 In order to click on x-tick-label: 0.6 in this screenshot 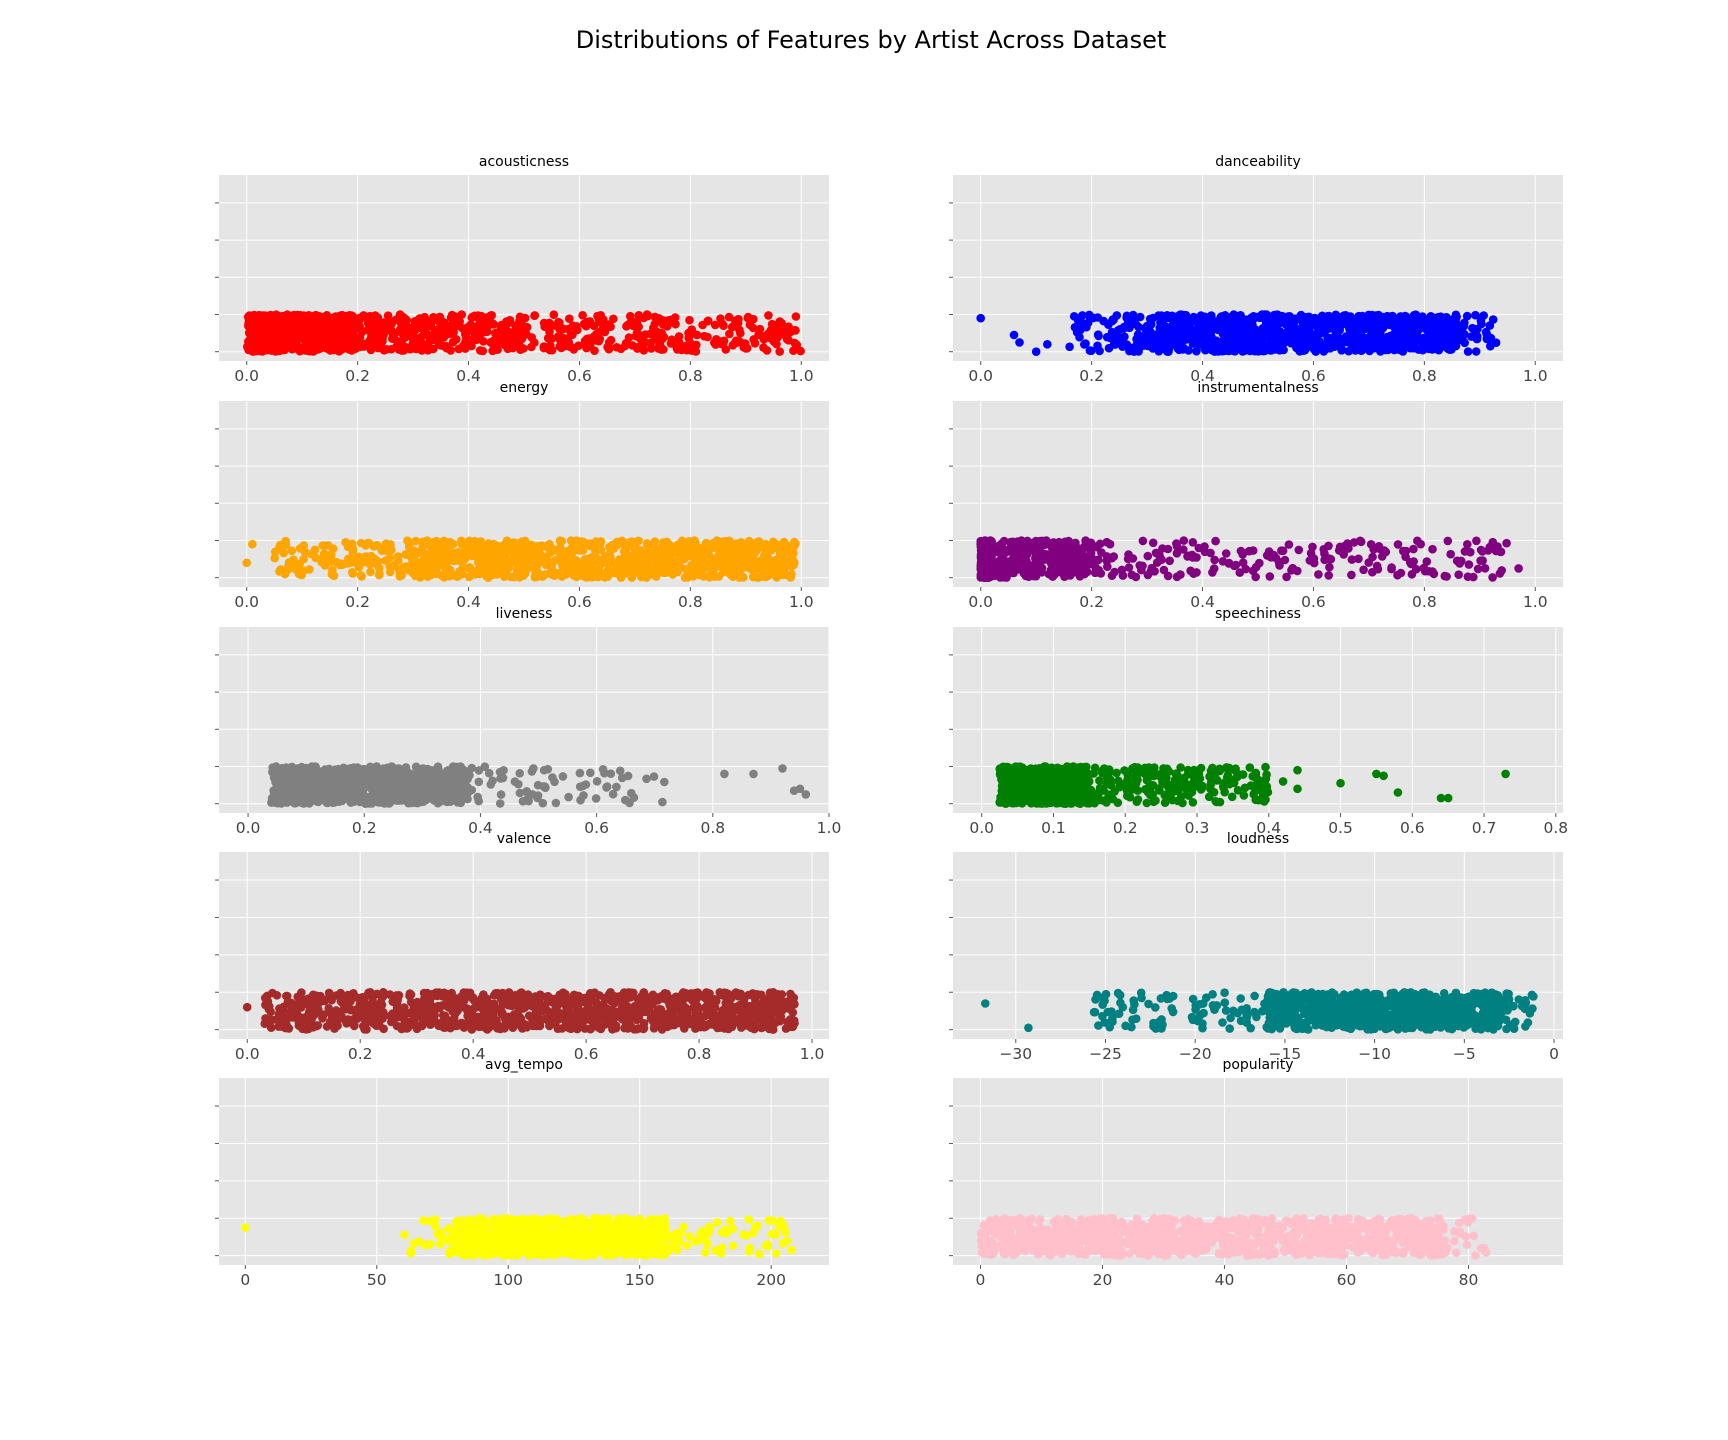, I will do `click(1313, 602)`.